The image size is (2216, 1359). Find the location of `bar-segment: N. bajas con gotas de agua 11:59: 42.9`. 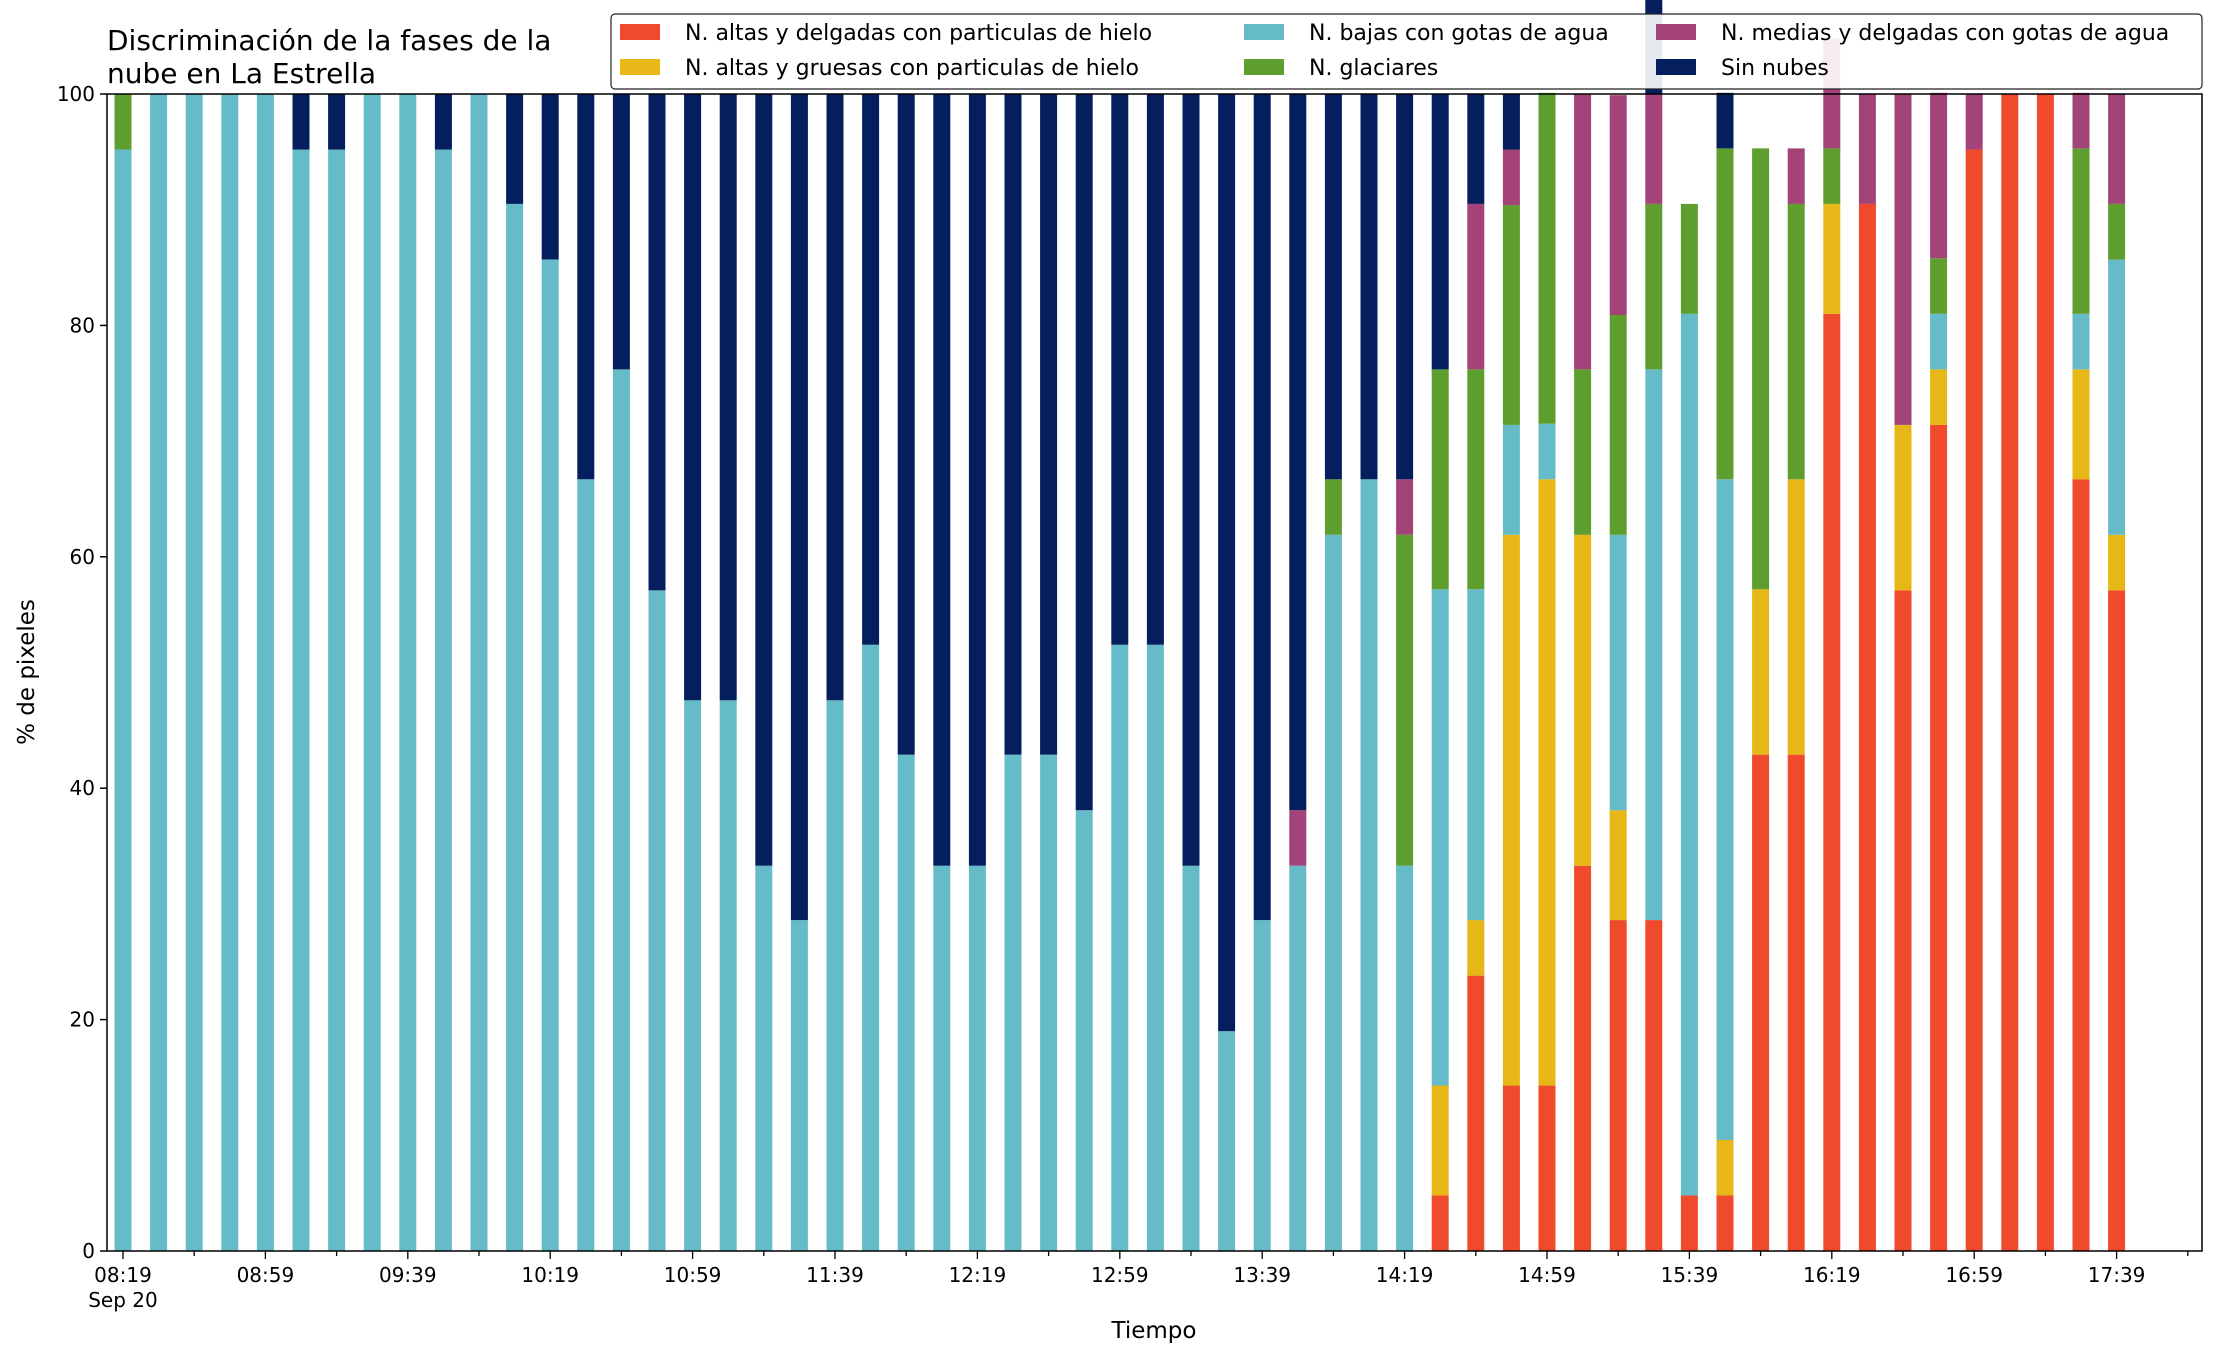

bar-segment: N. bajas con gotas de agua 11:59: 42.9 is located at coordinates (906, 1002).